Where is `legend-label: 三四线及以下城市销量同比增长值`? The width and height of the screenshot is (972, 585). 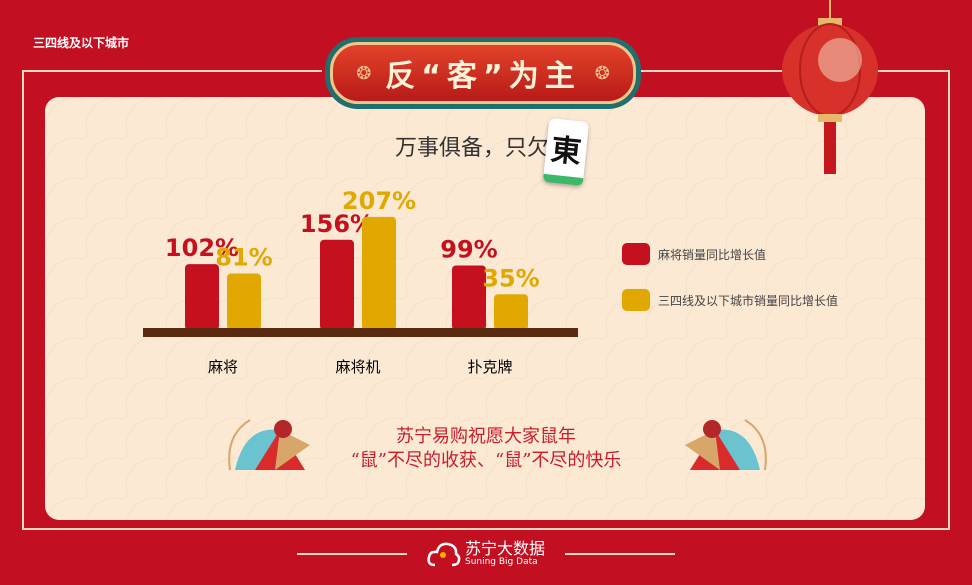
legend-label: 三四线及以下城市销量同比增长值 is located at coordinates (748, 300).